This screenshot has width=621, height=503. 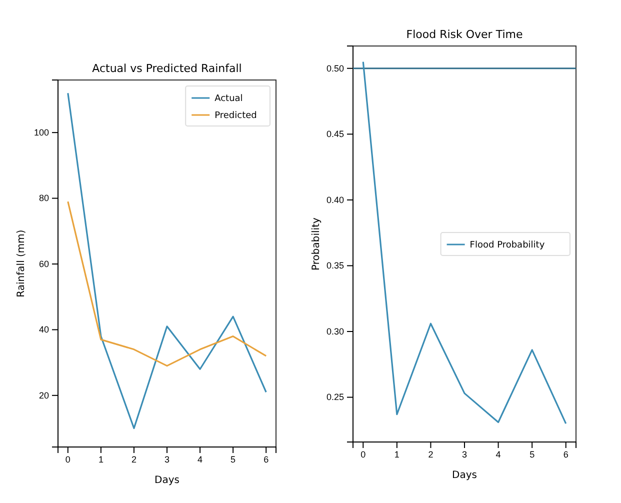 What do you see at coordinates (335, 331) in the screenshot?
I see `y-tick-label: 0.30` at bounding box center [335, 331].